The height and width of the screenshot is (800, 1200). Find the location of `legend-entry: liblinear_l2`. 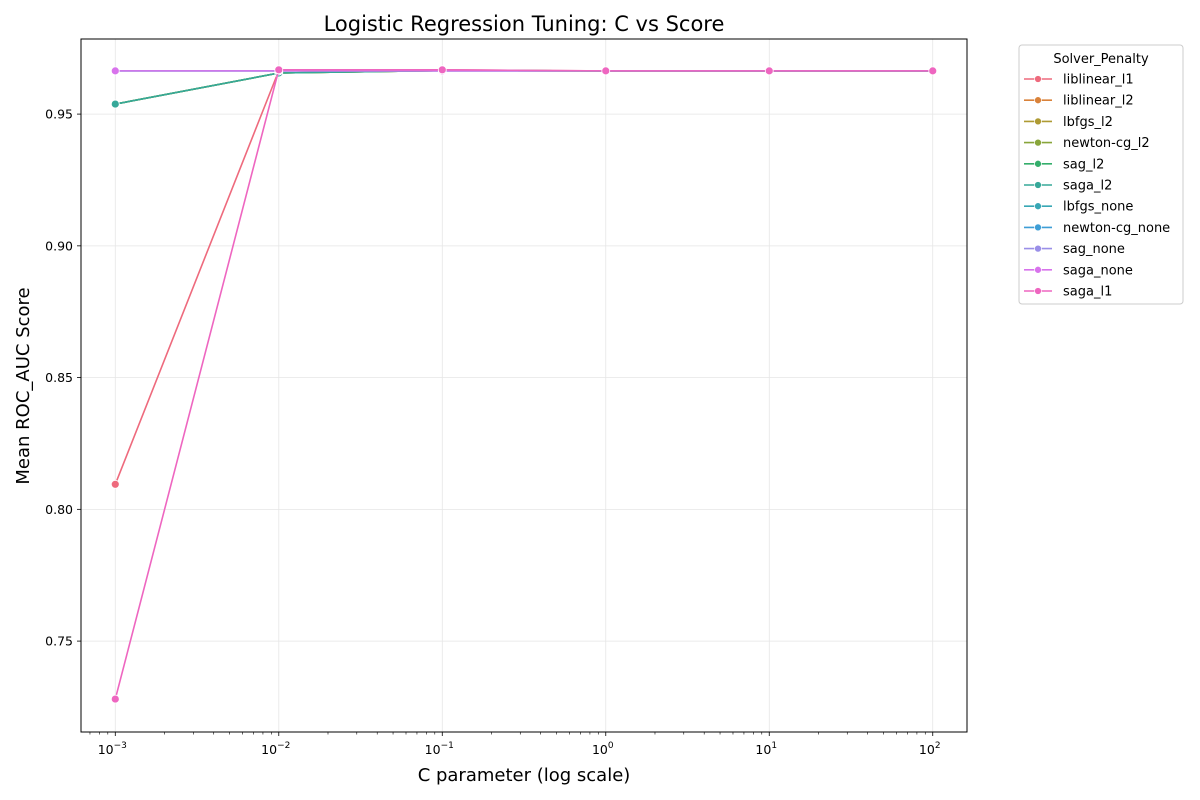

legend-entry: liblinear_l2 is located at coordinates (1079, 101).